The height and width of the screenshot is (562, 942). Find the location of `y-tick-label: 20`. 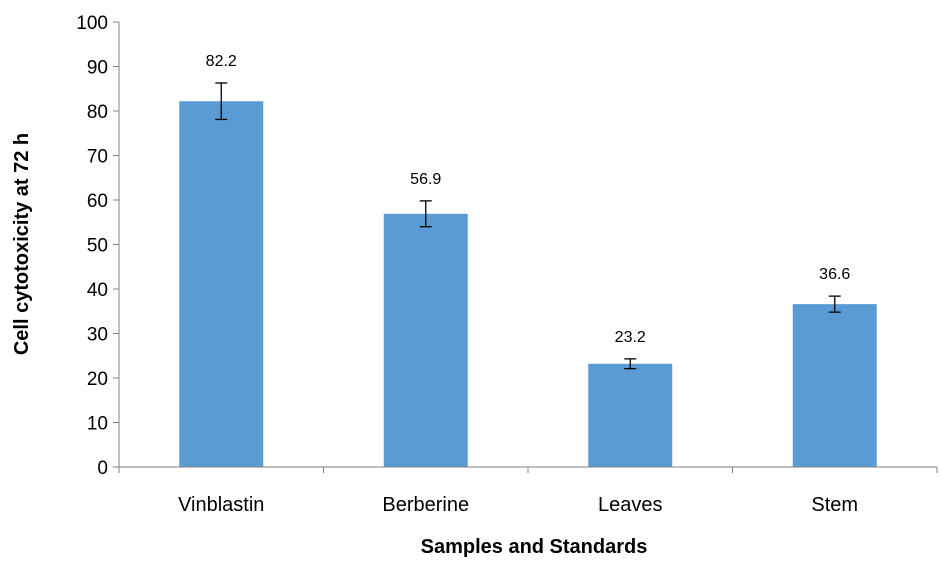

y-tick-label: 20 is located at coordinates (97, 379).